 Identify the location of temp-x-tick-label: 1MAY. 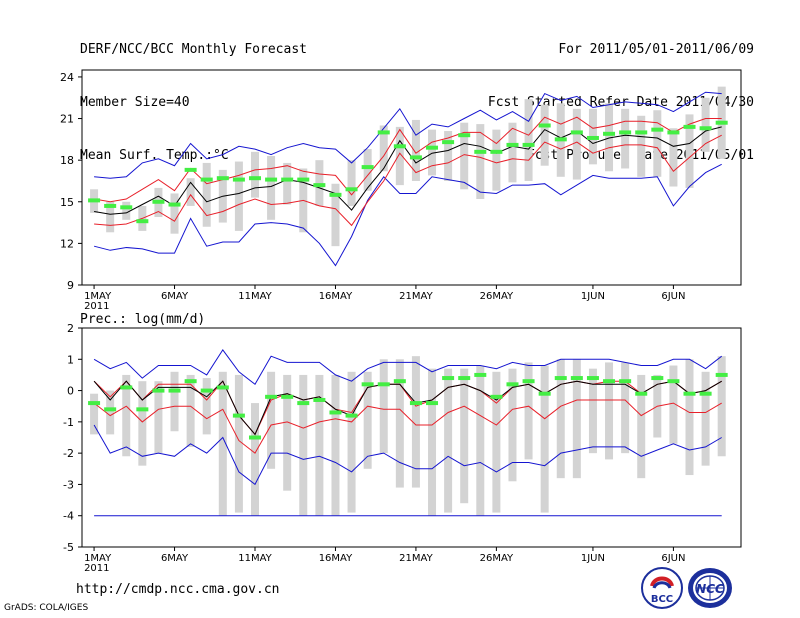
(98, 296).